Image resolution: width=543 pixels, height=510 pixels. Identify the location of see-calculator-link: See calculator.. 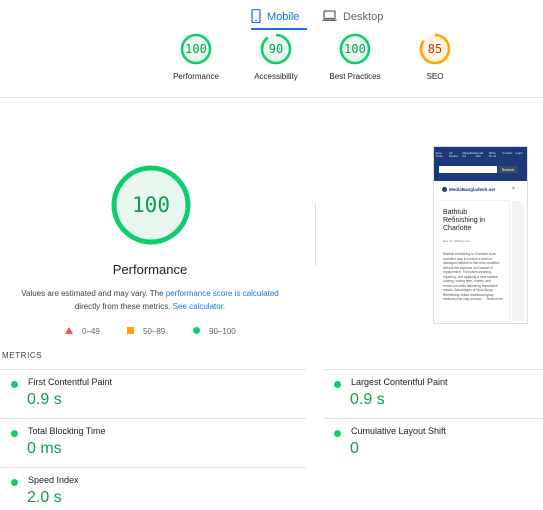
(199, 306).